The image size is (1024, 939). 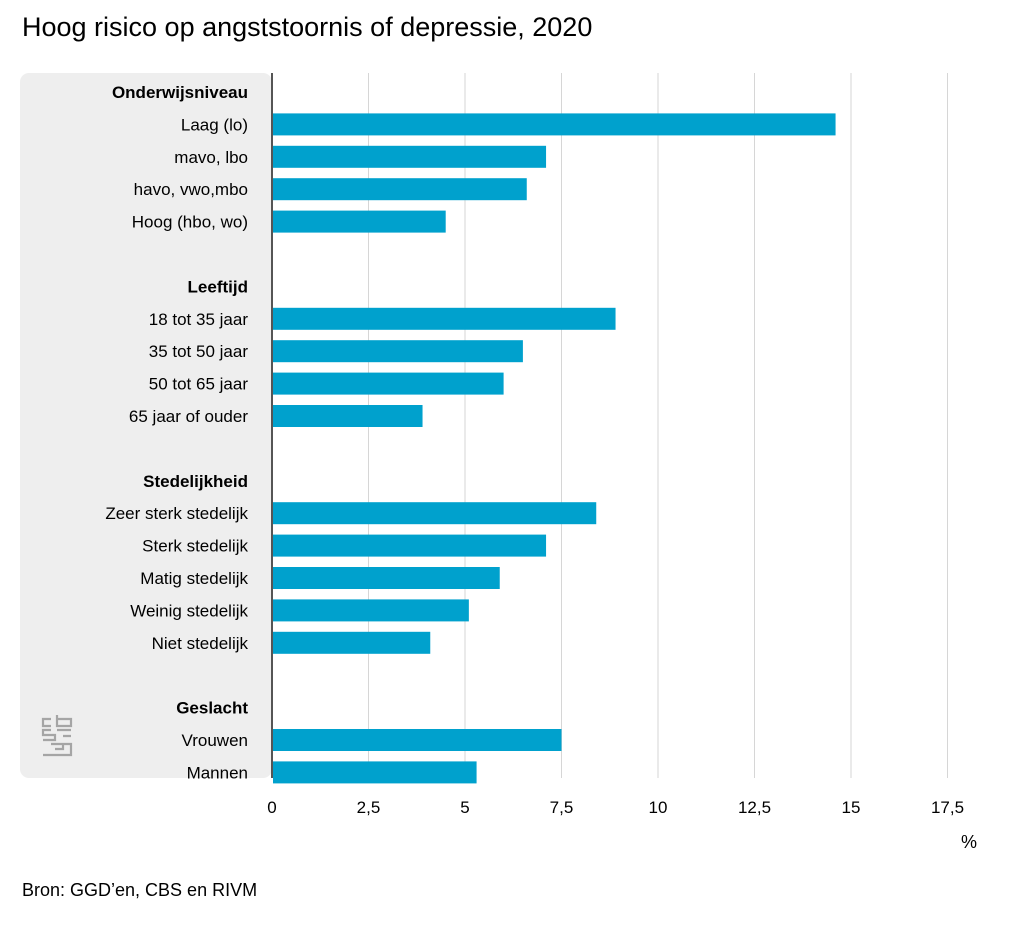 What do you see at coordinates (199, 384) in the screenshot?
I see `category-label: 50 tot 65 jaar` at bounding box center [199, 384].